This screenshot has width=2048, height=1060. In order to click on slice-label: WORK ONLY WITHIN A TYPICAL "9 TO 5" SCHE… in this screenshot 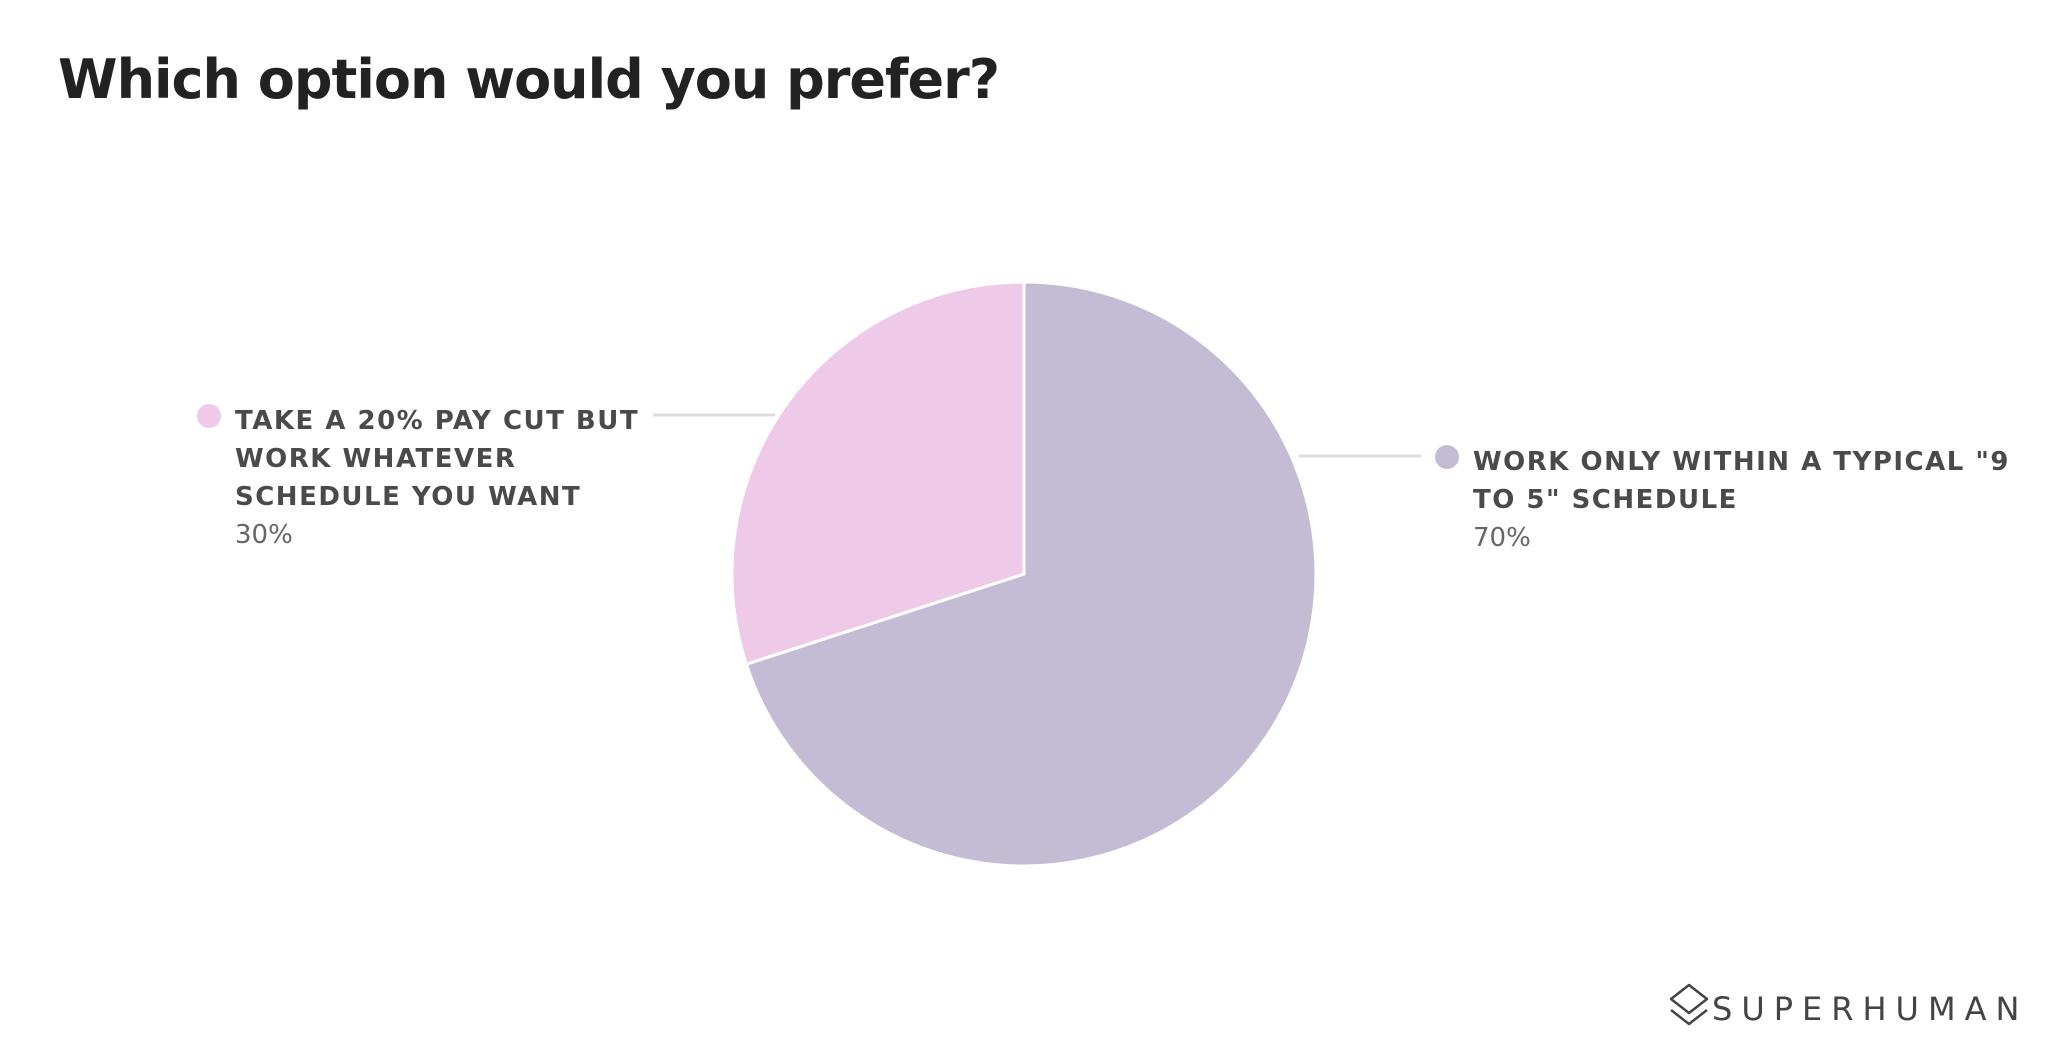, I will do `click(1753, 498)`.